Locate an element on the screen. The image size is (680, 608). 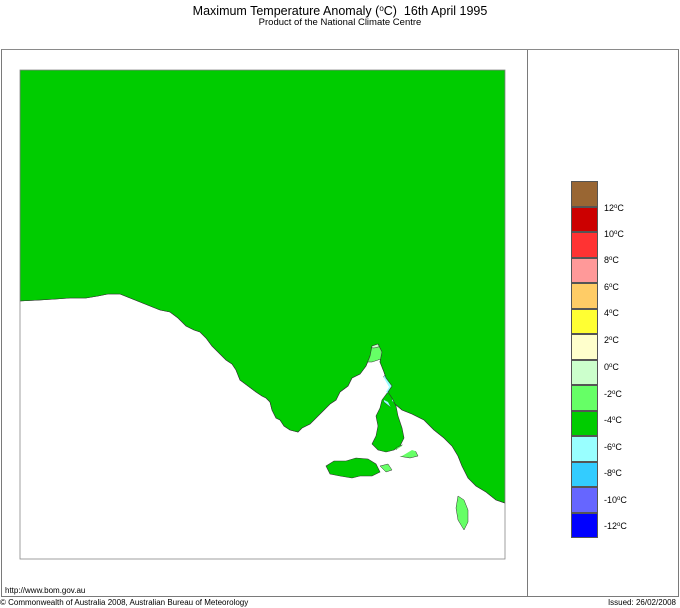
legend-swatch-minus8-minus6 is located at coordinates (584, 449).